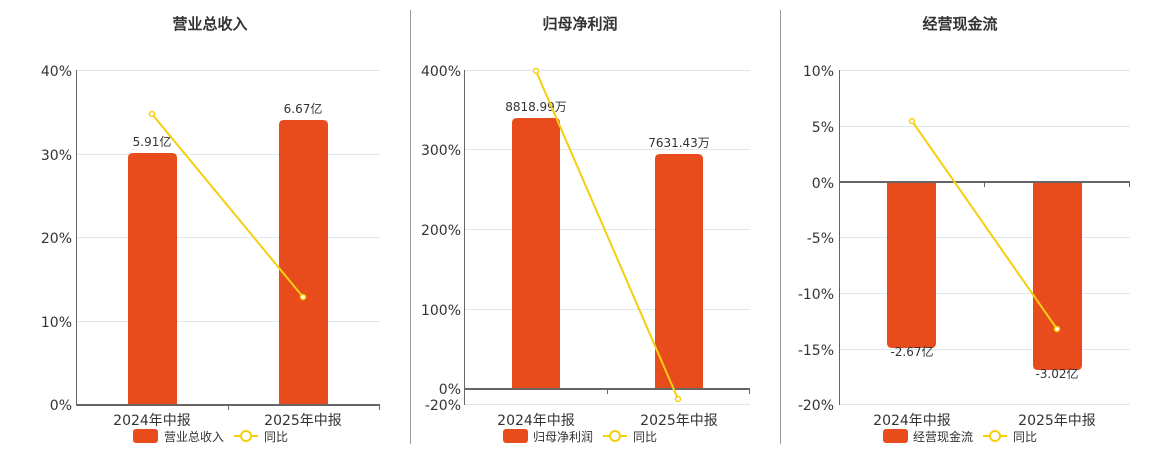 The width and height of the screenshot is (1160, 450). Describe the element at coordinates (441, 72) in the screenshot. I see `y-tick: 400%` at that location.